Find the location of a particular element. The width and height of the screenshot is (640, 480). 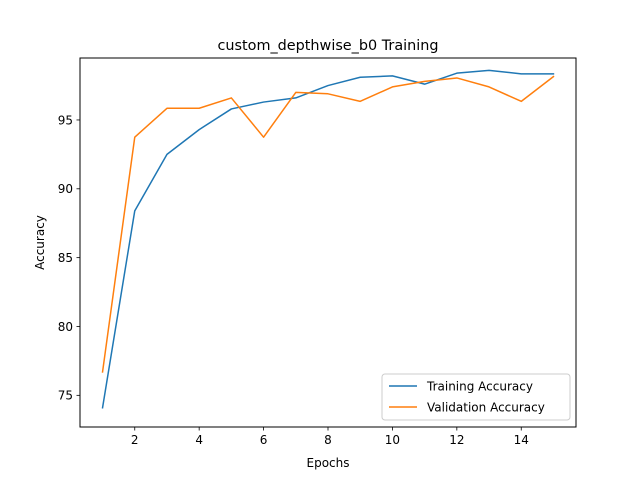

y-tick-label: 90 is located at coordinates (65, 189).